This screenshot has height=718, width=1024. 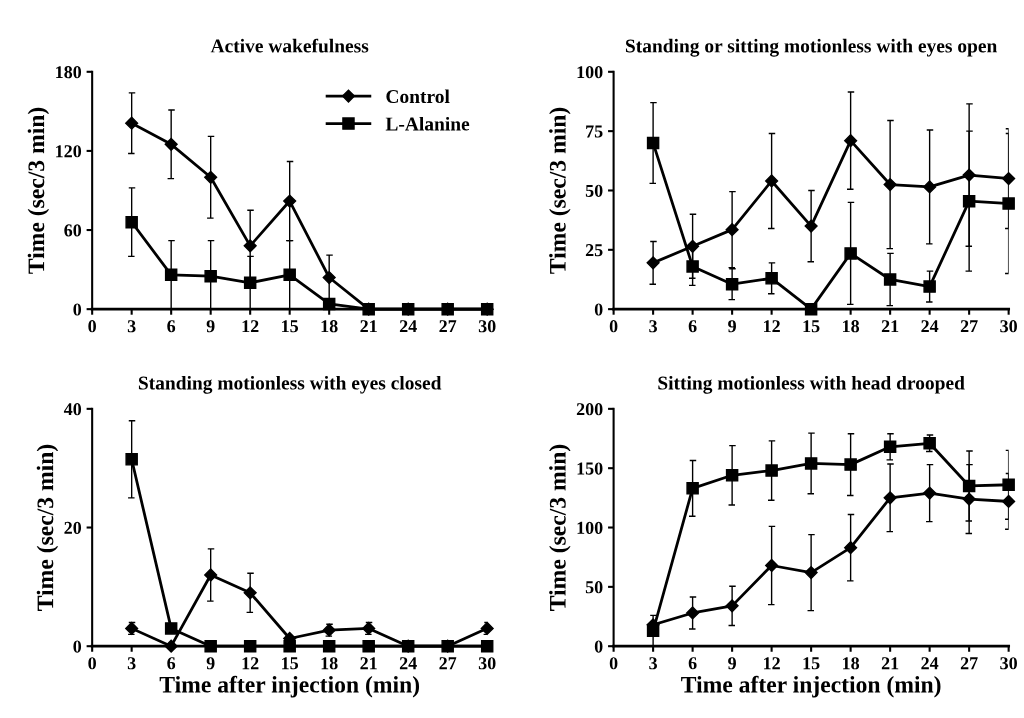 I want to click on y-tick-label: 40, so click(x=72, y=409).